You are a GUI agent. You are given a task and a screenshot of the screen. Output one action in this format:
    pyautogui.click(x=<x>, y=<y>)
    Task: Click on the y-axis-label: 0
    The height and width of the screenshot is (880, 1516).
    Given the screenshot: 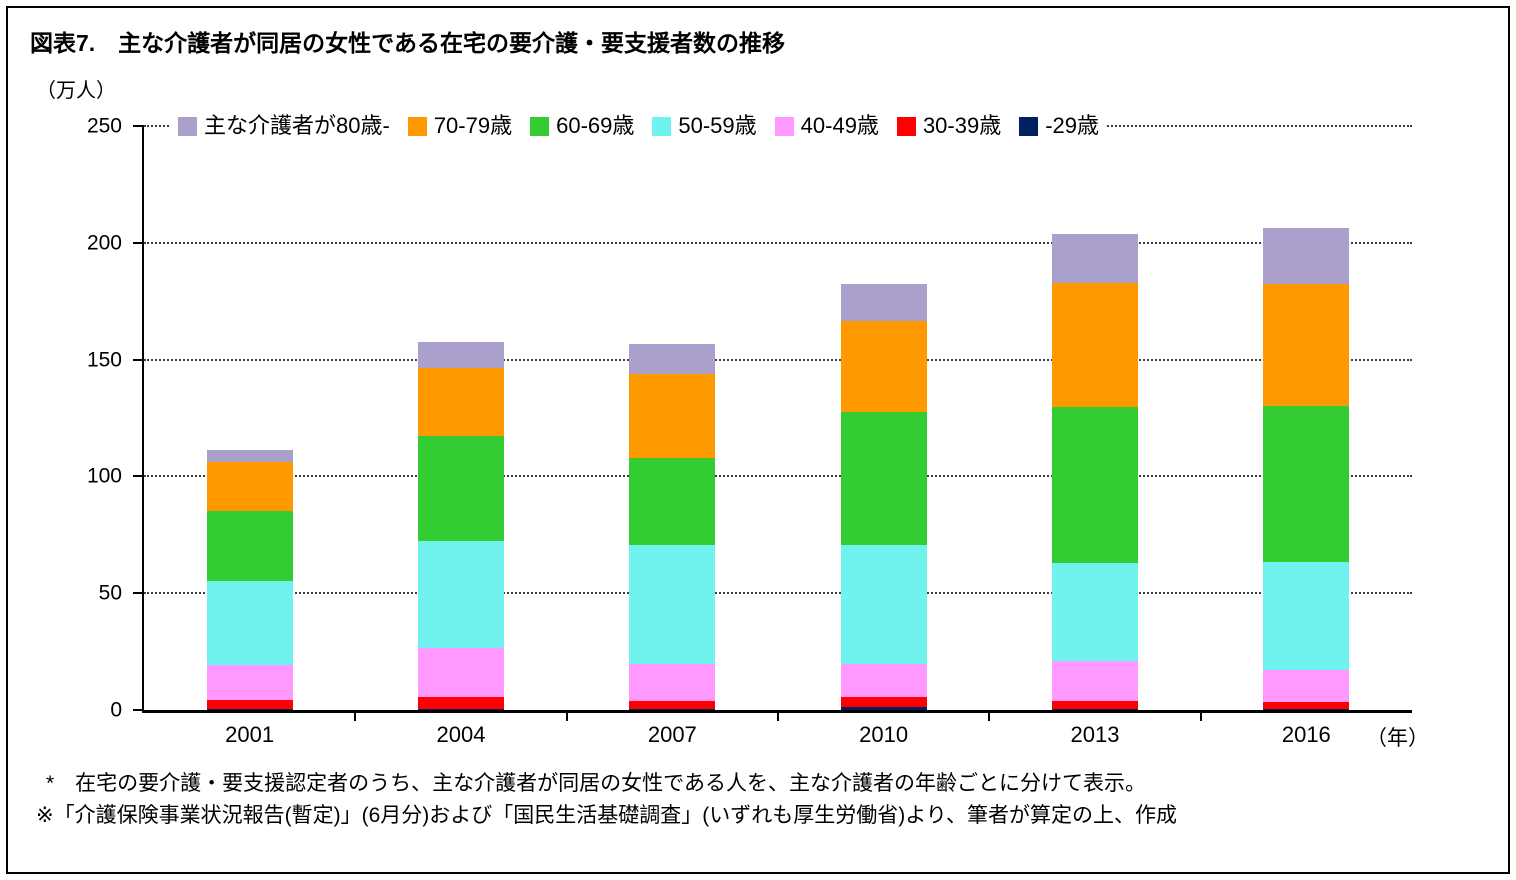 What is the action you would take?
    pyautogui.click(x=116, y=710)
    